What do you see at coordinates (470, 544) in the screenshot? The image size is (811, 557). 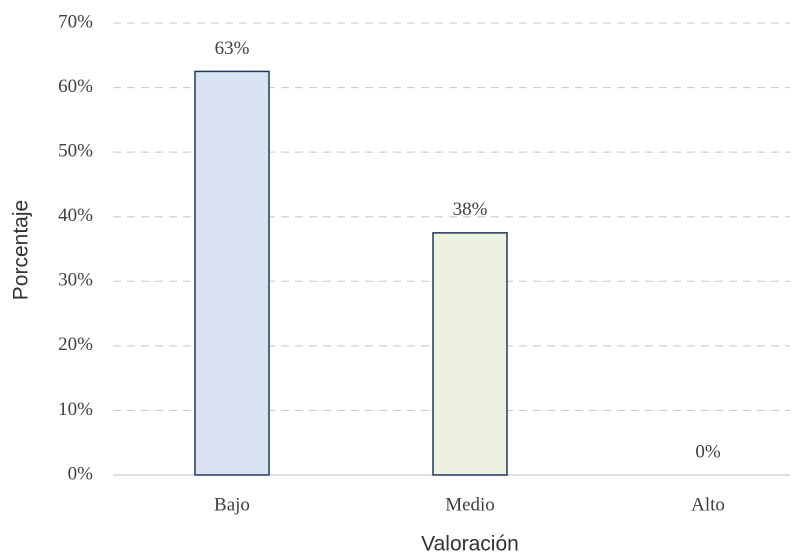 I see `x-axis-title: Valoración` at bounding box center [470, 544].